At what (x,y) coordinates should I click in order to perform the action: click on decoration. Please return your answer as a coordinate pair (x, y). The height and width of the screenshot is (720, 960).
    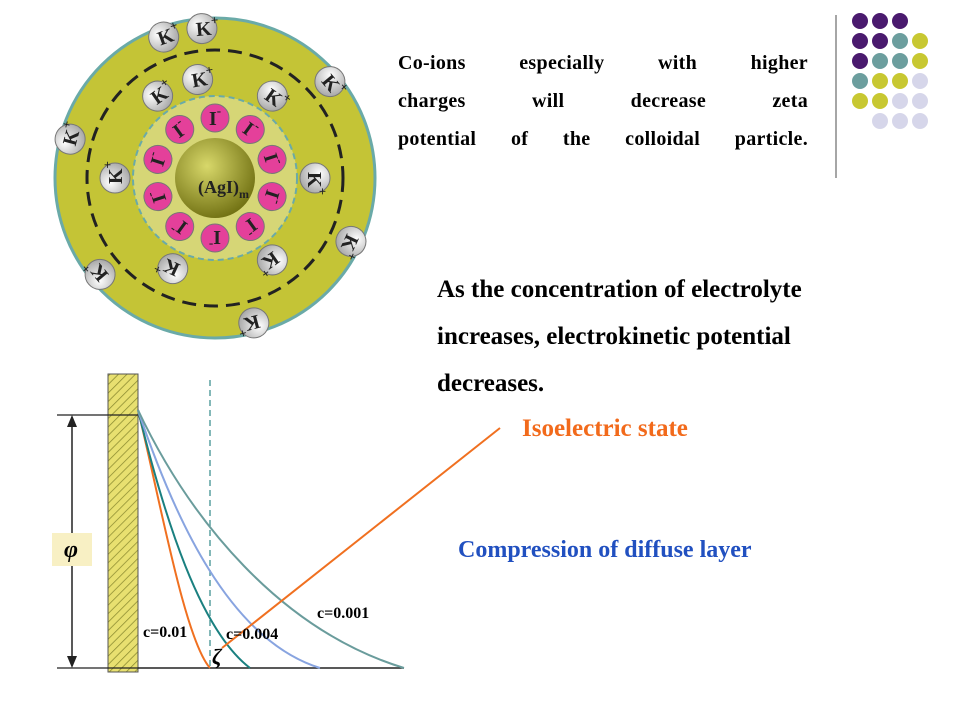
    Looking at the image, I should click on (890, 71).